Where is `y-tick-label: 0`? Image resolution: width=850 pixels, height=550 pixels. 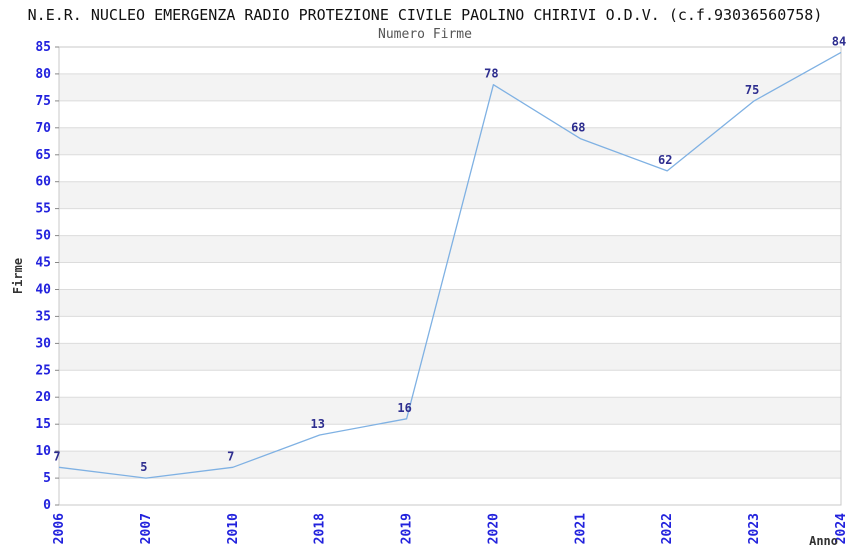
y-tick-label: 0 is located at coordinates (47, 505).